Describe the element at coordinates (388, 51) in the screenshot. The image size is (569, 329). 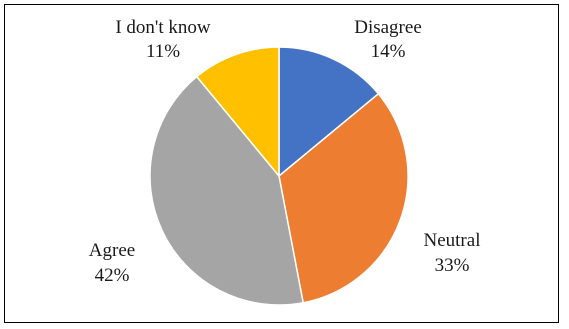
I see `slice-value-disagree: 14%` at that location.